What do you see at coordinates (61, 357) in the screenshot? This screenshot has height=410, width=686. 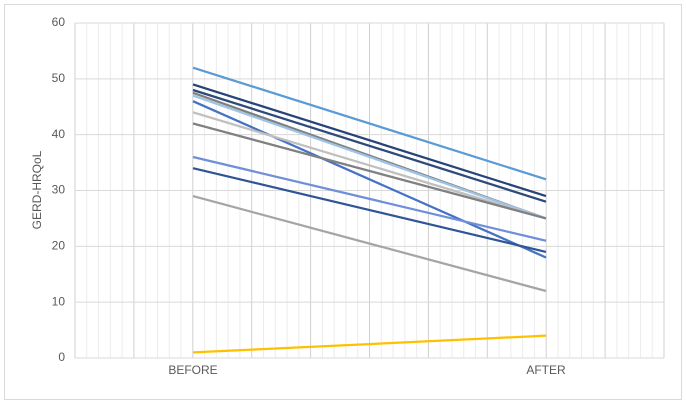 I see `y-tick-label: 0` at bounding box center [61, 357].